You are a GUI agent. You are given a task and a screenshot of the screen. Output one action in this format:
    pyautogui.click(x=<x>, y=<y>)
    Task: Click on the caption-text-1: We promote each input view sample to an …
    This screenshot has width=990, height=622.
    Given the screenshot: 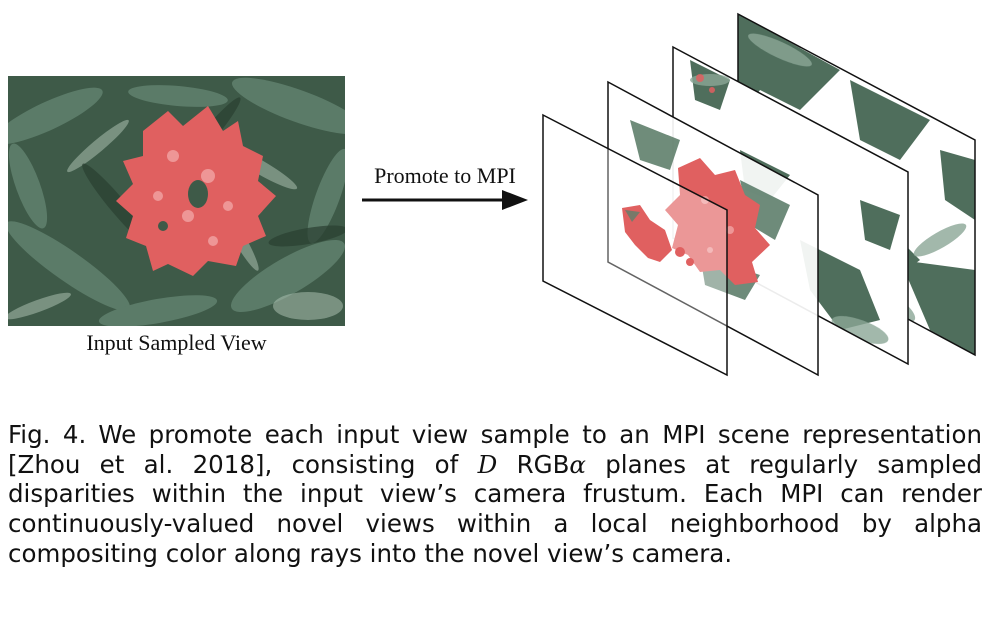 What is the action you would take?
    pyautogui.click(x=495, y=449)
    